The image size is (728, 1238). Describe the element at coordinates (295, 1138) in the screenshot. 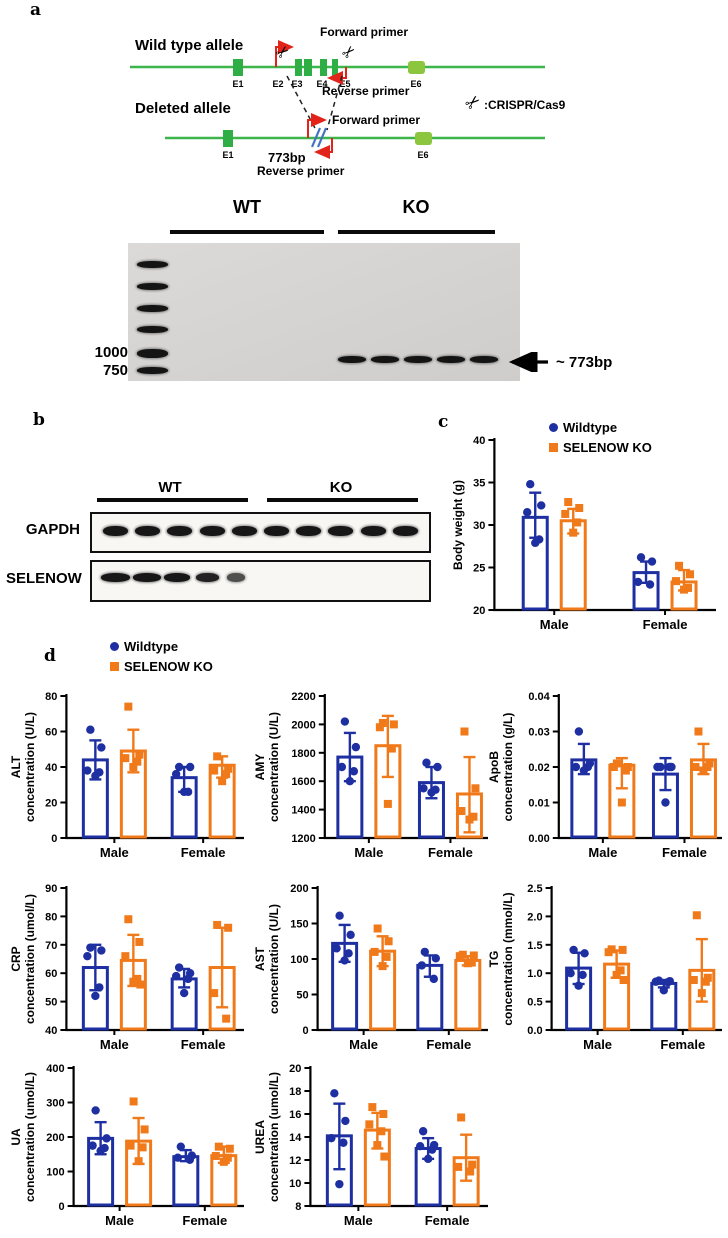

I see `svg-text: 14` at that location.